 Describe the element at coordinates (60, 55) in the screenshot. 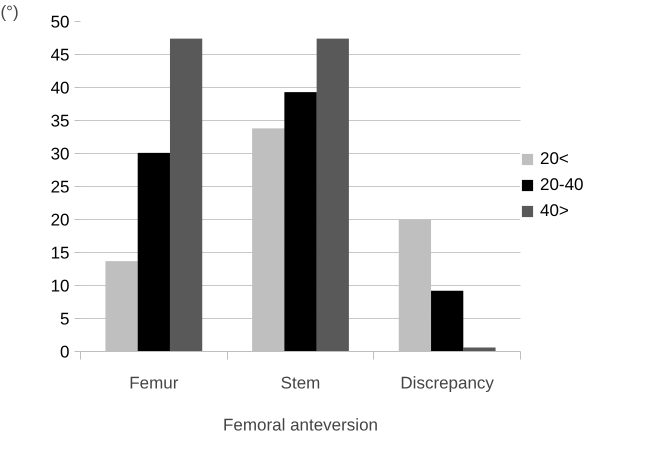

I see `y-tick-label: 45` at that location.